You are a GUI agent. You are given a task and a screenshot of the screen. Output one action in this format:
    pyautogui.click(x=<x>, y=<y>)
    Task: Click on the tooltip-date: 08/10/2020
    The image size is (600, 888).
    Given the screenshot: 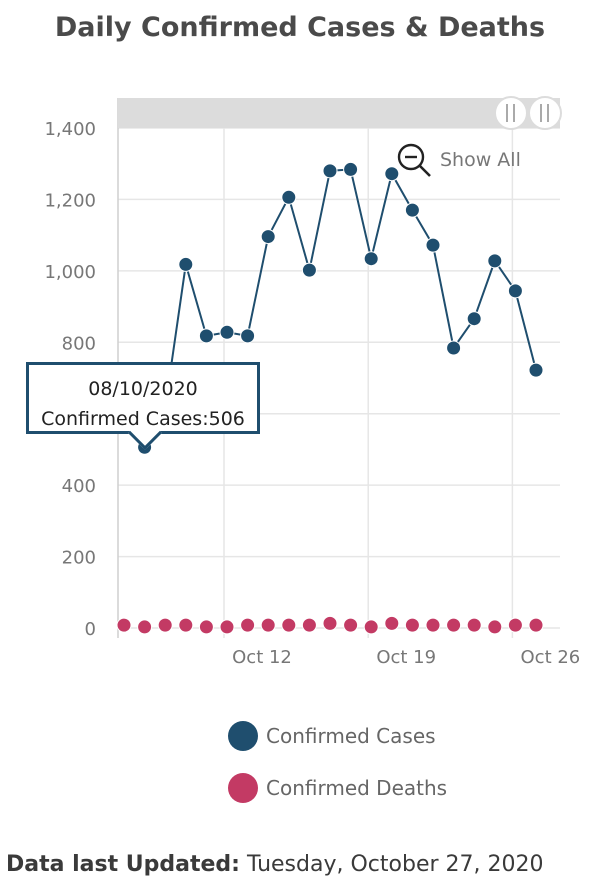 What is the action you would take?
    pyautogui.click(x=143, y=389)
    